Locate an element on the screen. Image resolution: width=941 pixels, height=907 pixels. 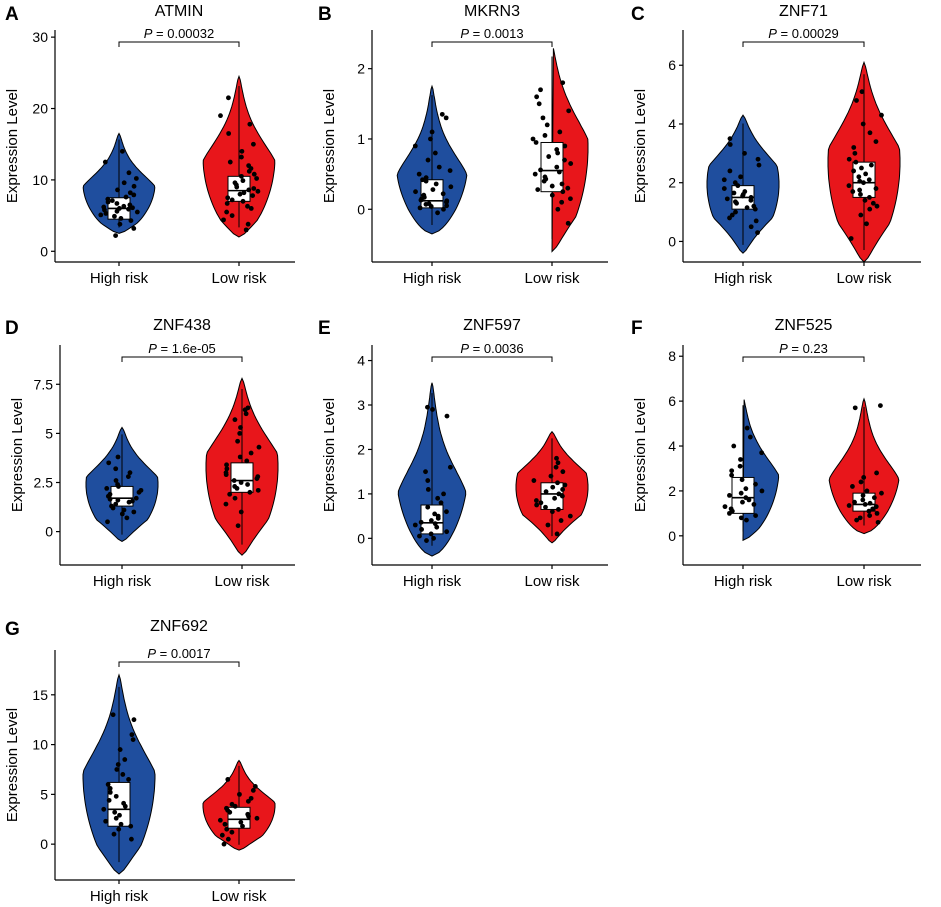
chart-title: ZNF71 is located at coordinates (803, 11).